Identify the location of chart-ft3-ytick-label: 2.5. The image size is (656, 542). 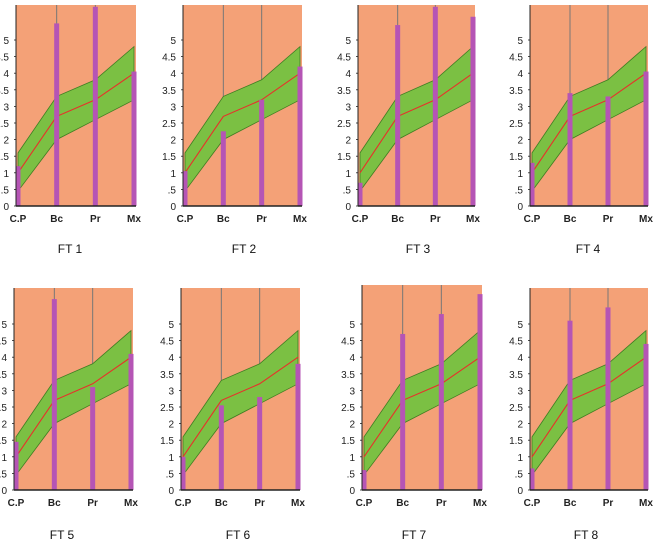
(344, 124).